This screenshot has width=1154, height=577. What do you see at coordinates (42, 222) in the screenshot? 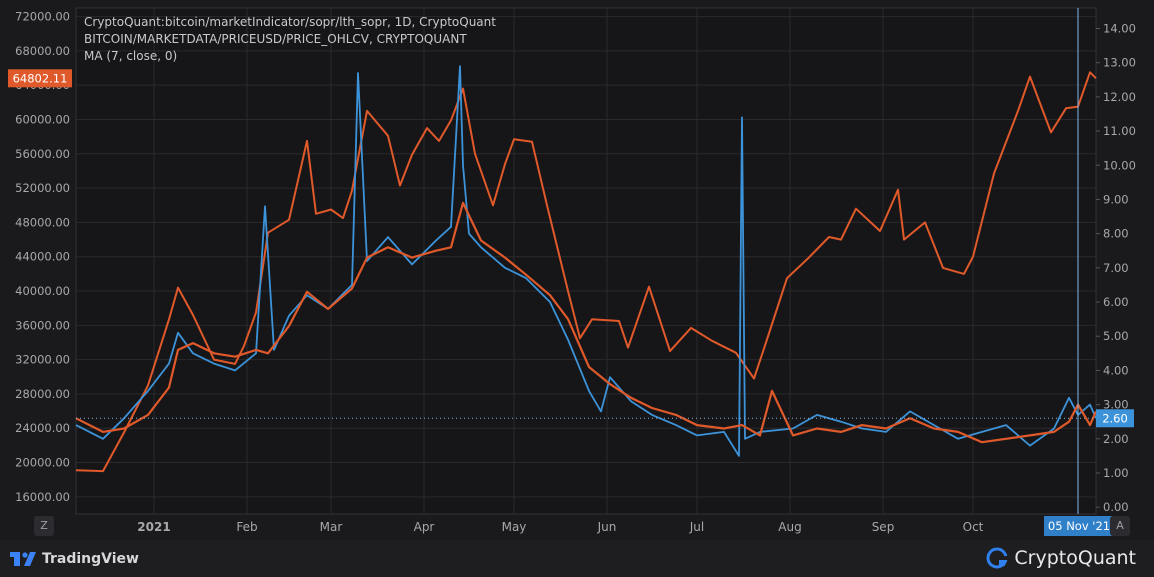
I see `left-axis-tick-label: 48000.00` at bounding box center [42, 222].